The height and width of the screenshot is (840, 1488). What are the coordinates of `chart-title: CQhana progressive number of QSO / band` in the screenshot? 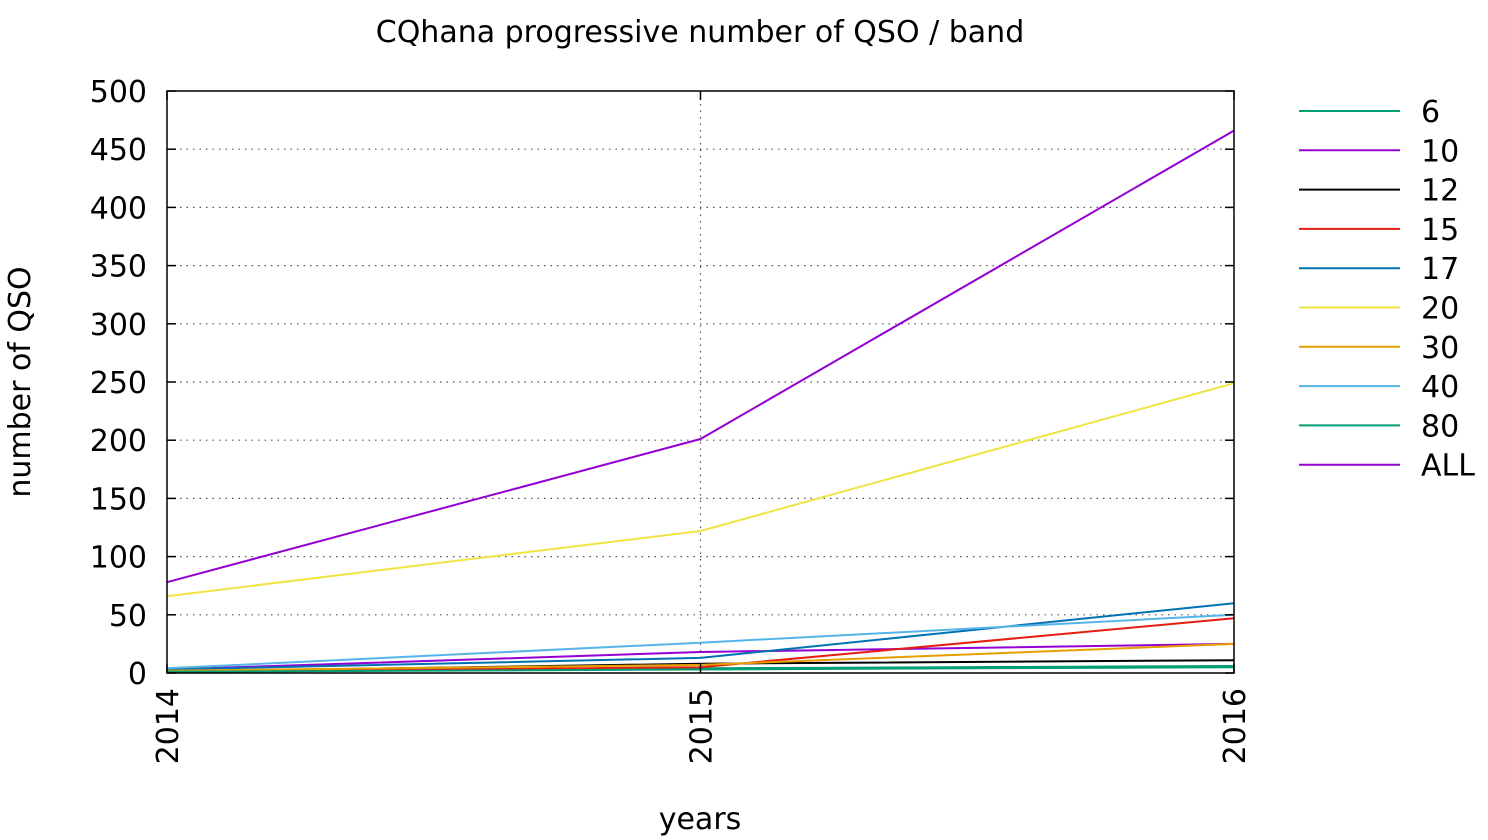 It's located at (700, 32).